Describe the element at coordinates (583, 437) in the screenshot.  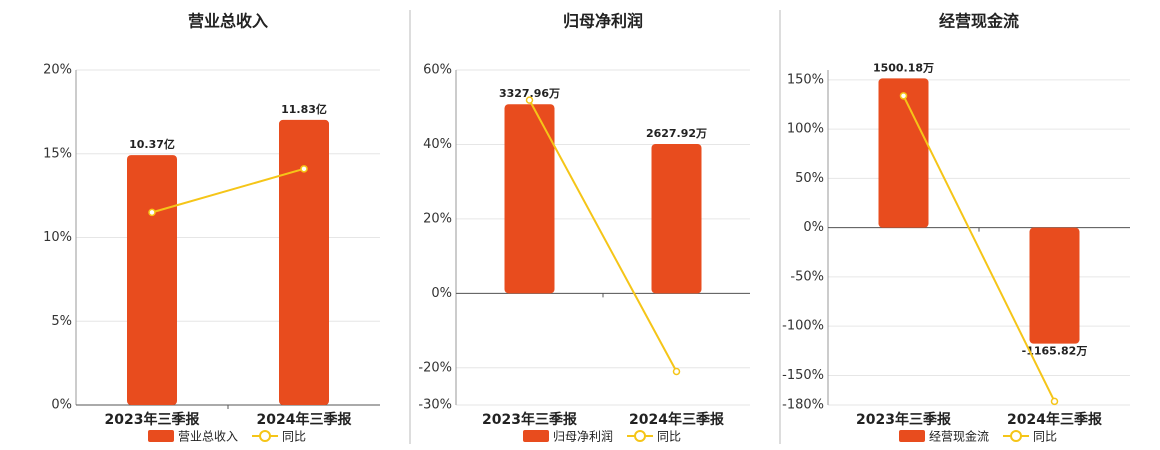
I see `legend-label: 归母净利润` at that location.